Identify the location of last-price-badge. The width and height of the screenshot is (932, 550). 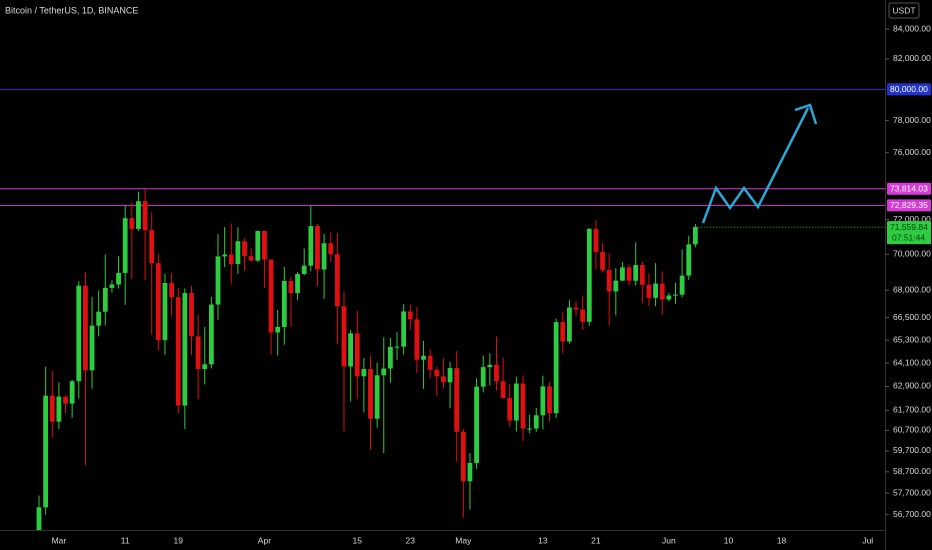
(909, 233).